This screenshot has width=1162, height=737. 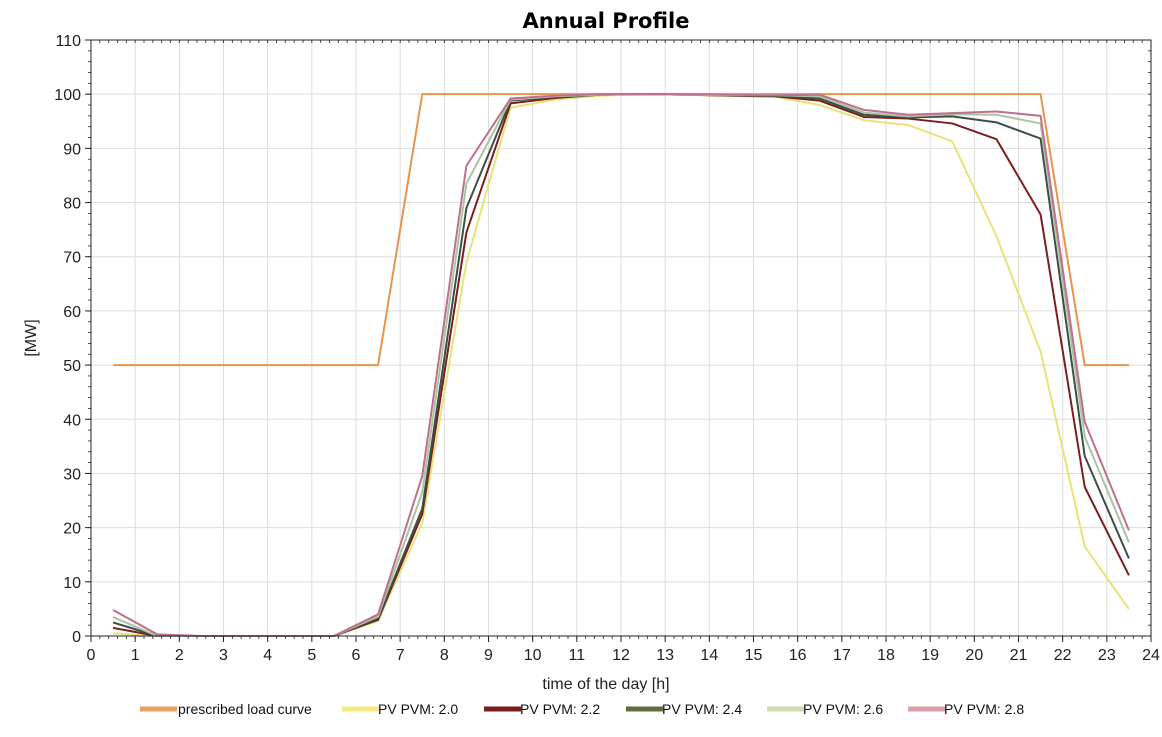 I want to click on legend-label-0: prescribed load curve, so click(x=245, y=709).